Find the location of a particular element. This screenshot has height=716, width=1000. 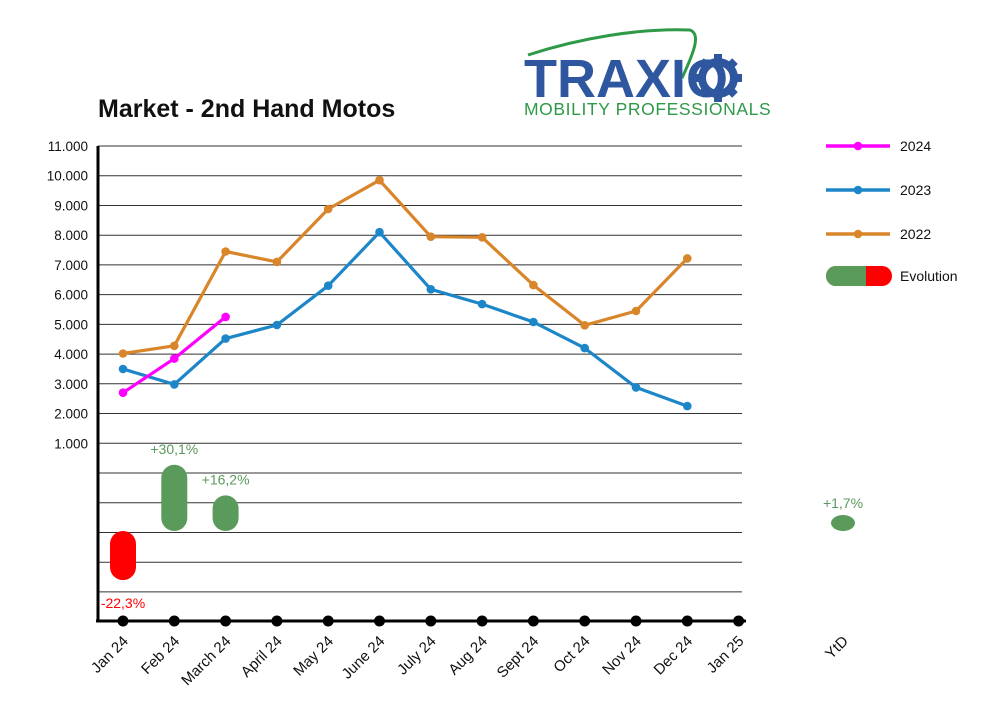

x-tick-label: Aug 24 is located at coordinates (468, 656).